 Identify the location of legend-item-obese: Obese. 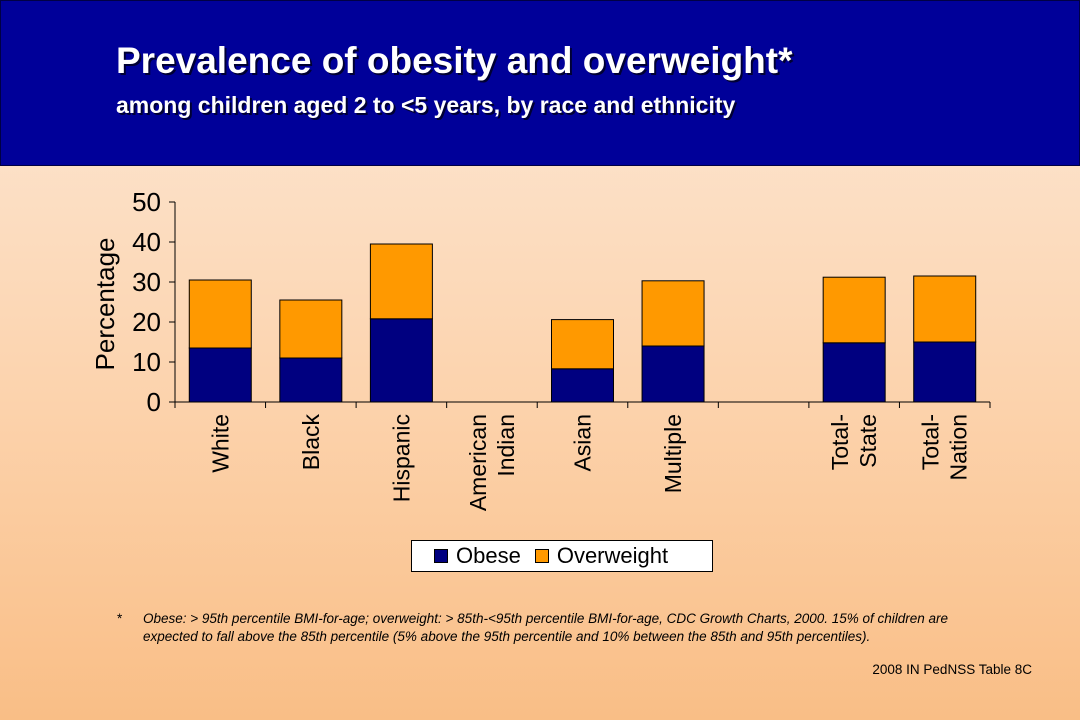
(477, 556).